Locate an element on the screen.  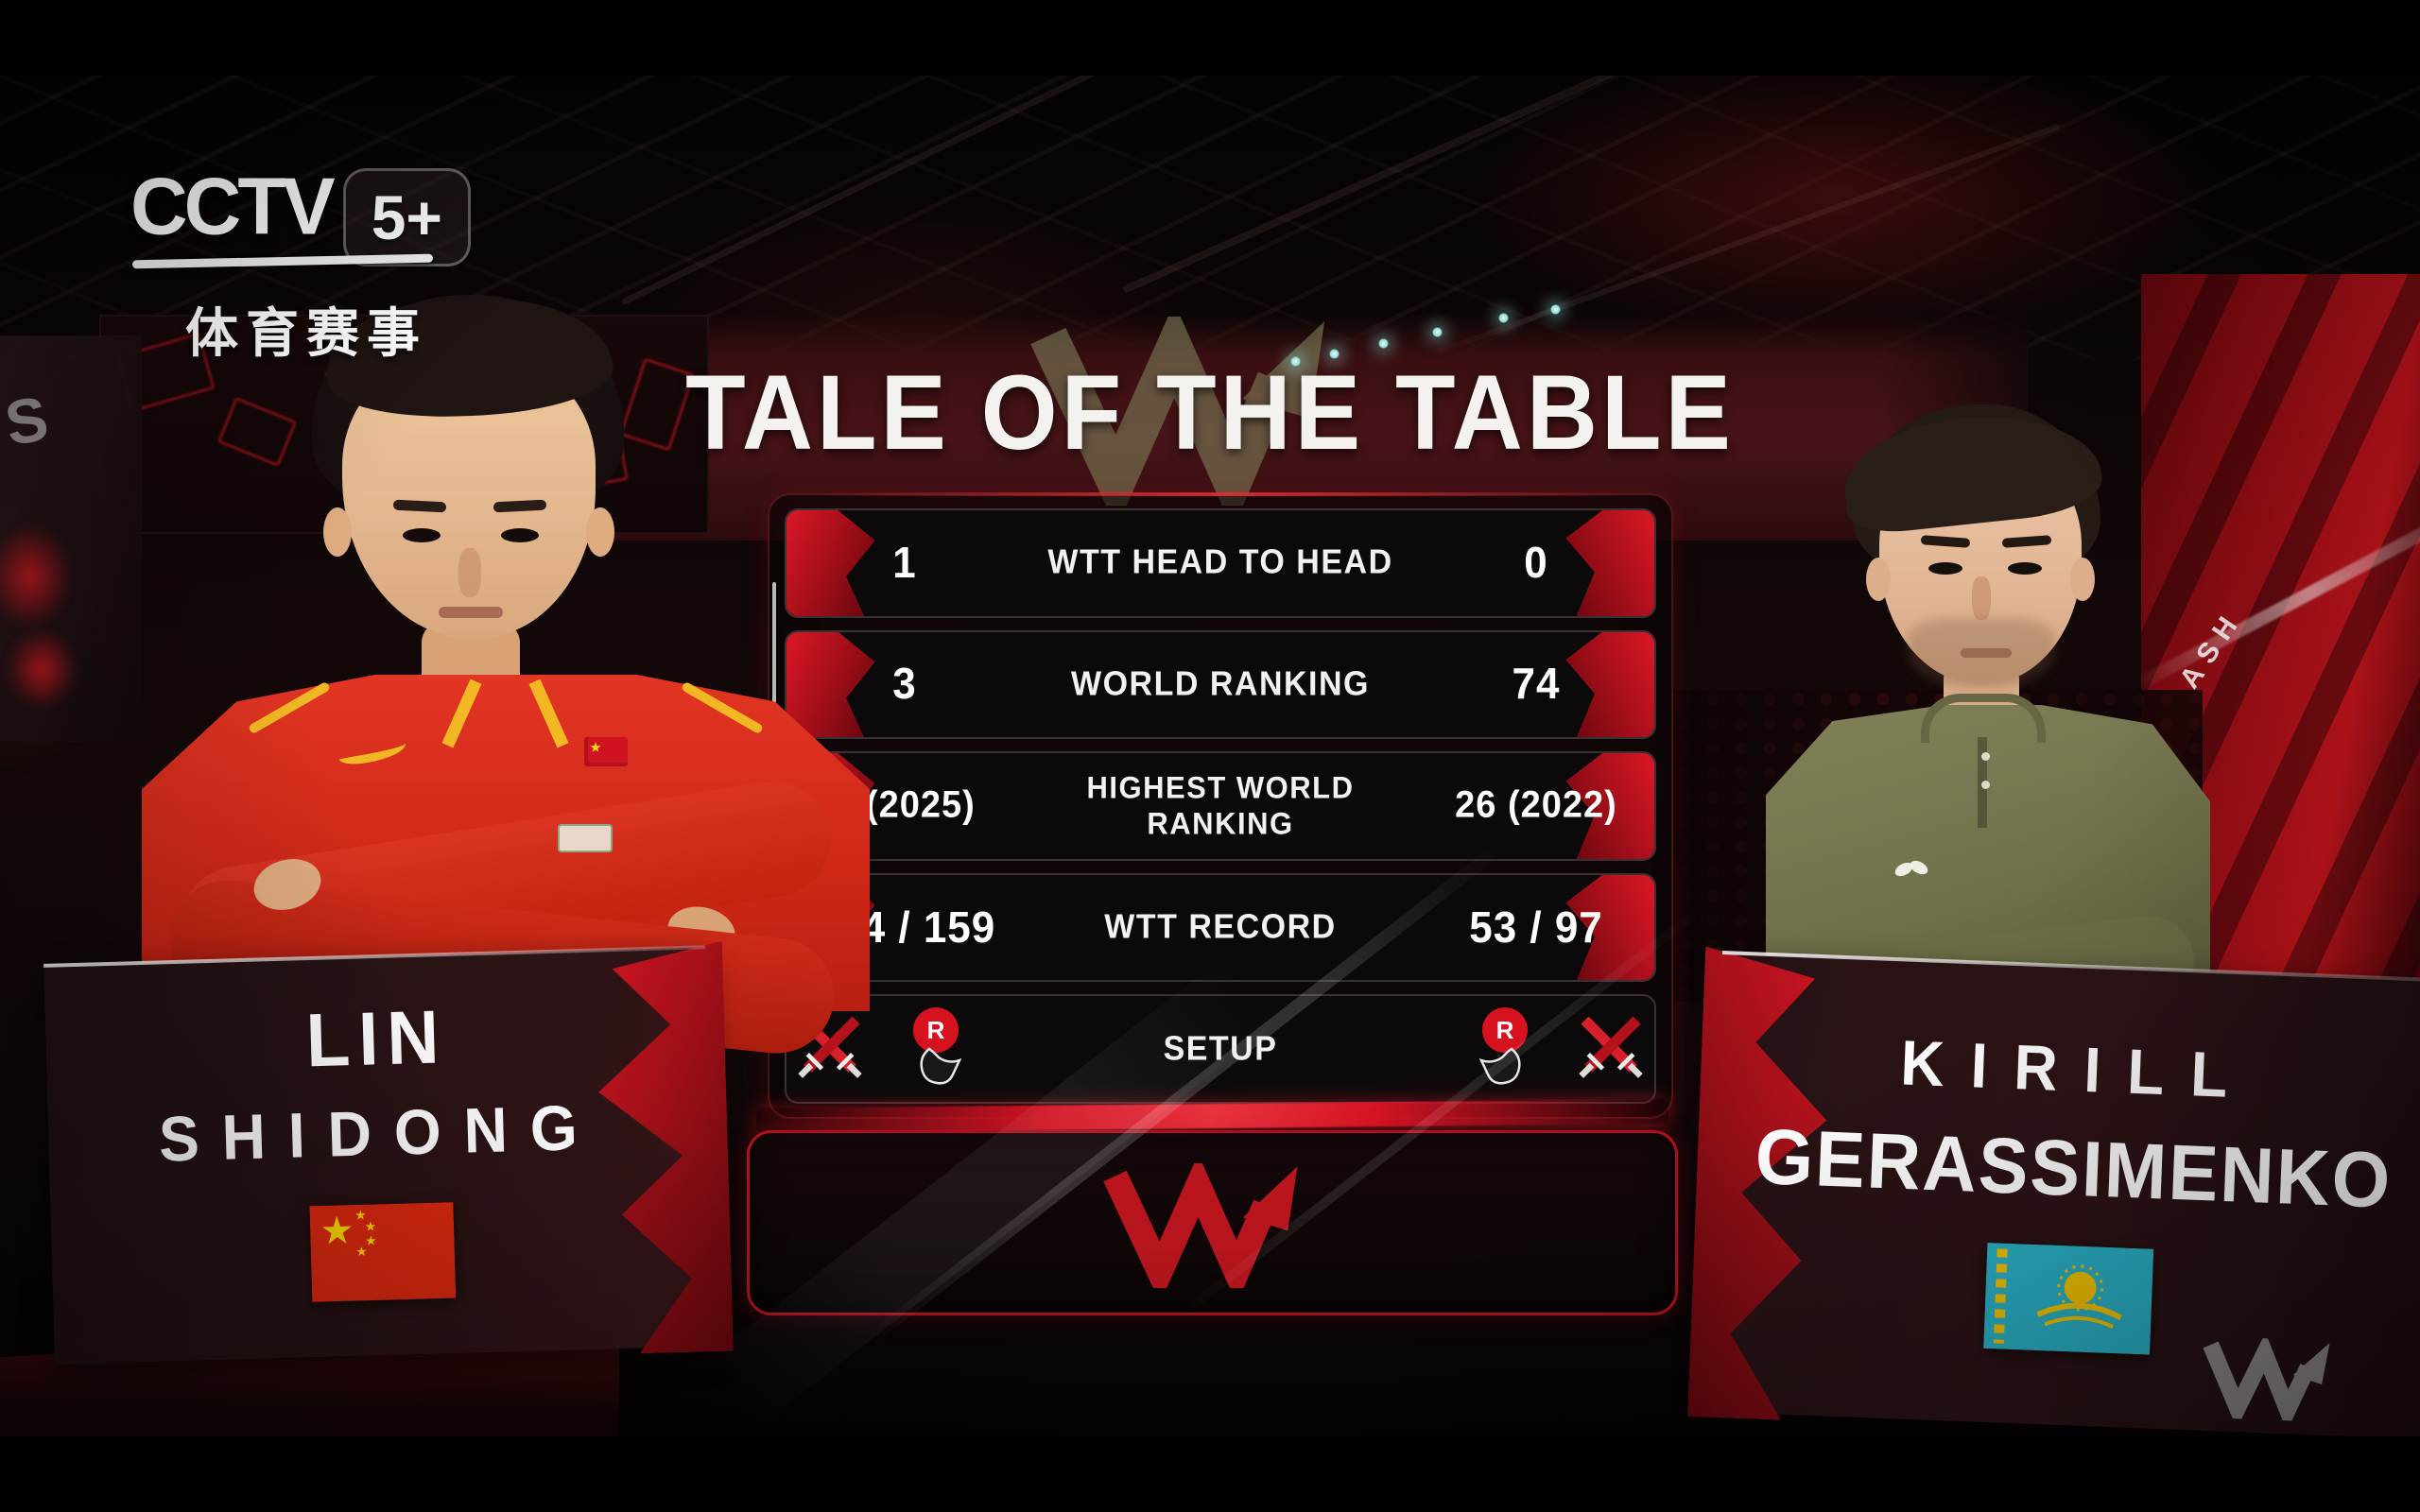
page-title: TALE OF THE TABLE is located at coordinates (1210, 412).